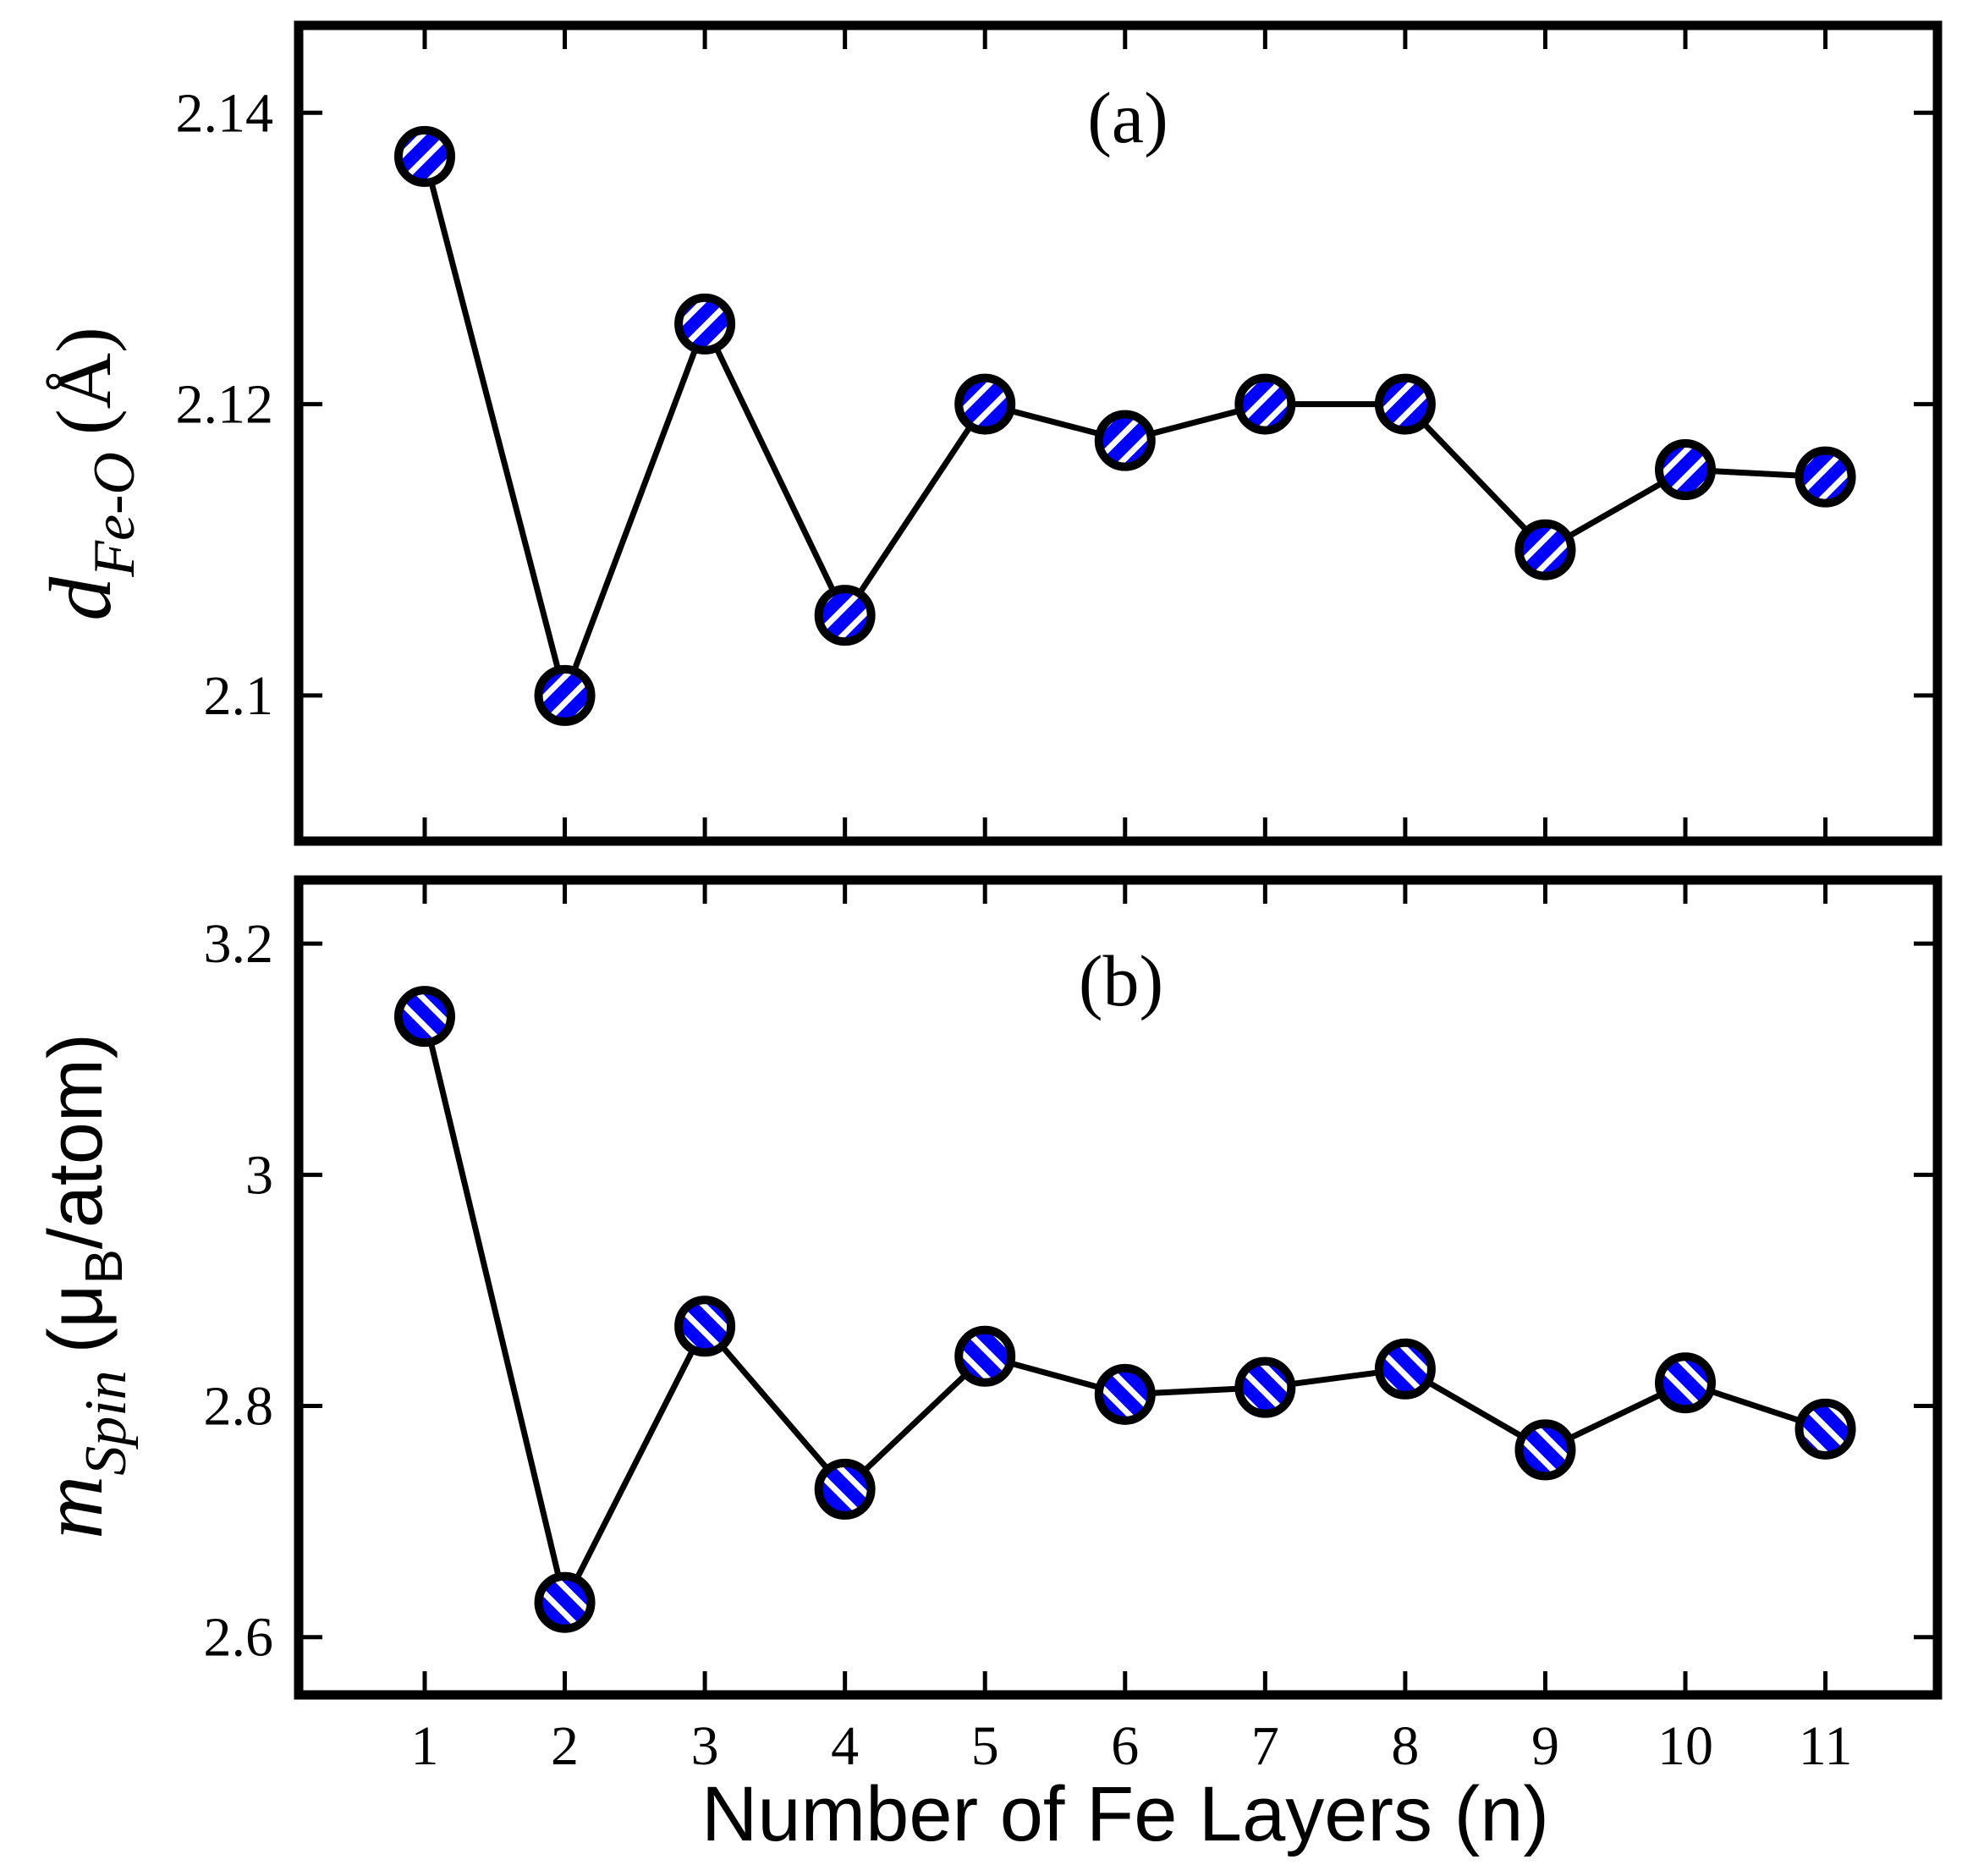  What do you see at coordinates (84, 381) in the screenshot?
I see `panel-a-ylabel-unit: (Å)` at bounding box center [84, 381].